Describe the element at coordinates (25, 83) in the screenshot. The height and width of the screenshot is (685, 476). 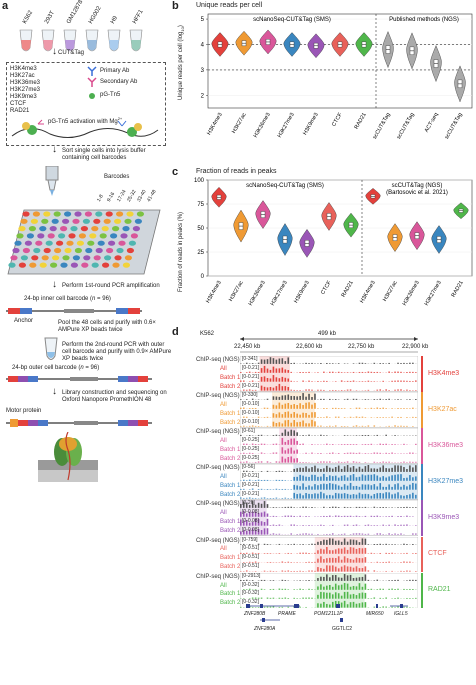
I see `mark-item: H3K36me3` at that location.